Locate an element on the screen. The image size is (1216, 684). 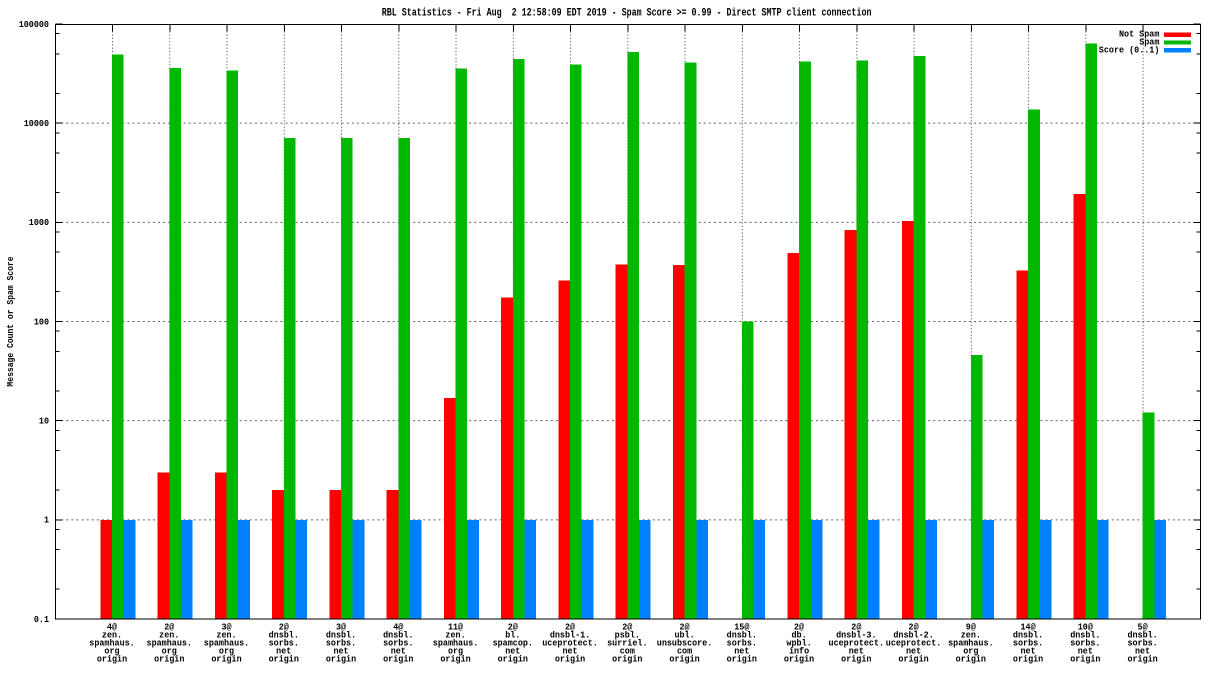
svg-text: Not Spam is located at coordinates (1139, 34).